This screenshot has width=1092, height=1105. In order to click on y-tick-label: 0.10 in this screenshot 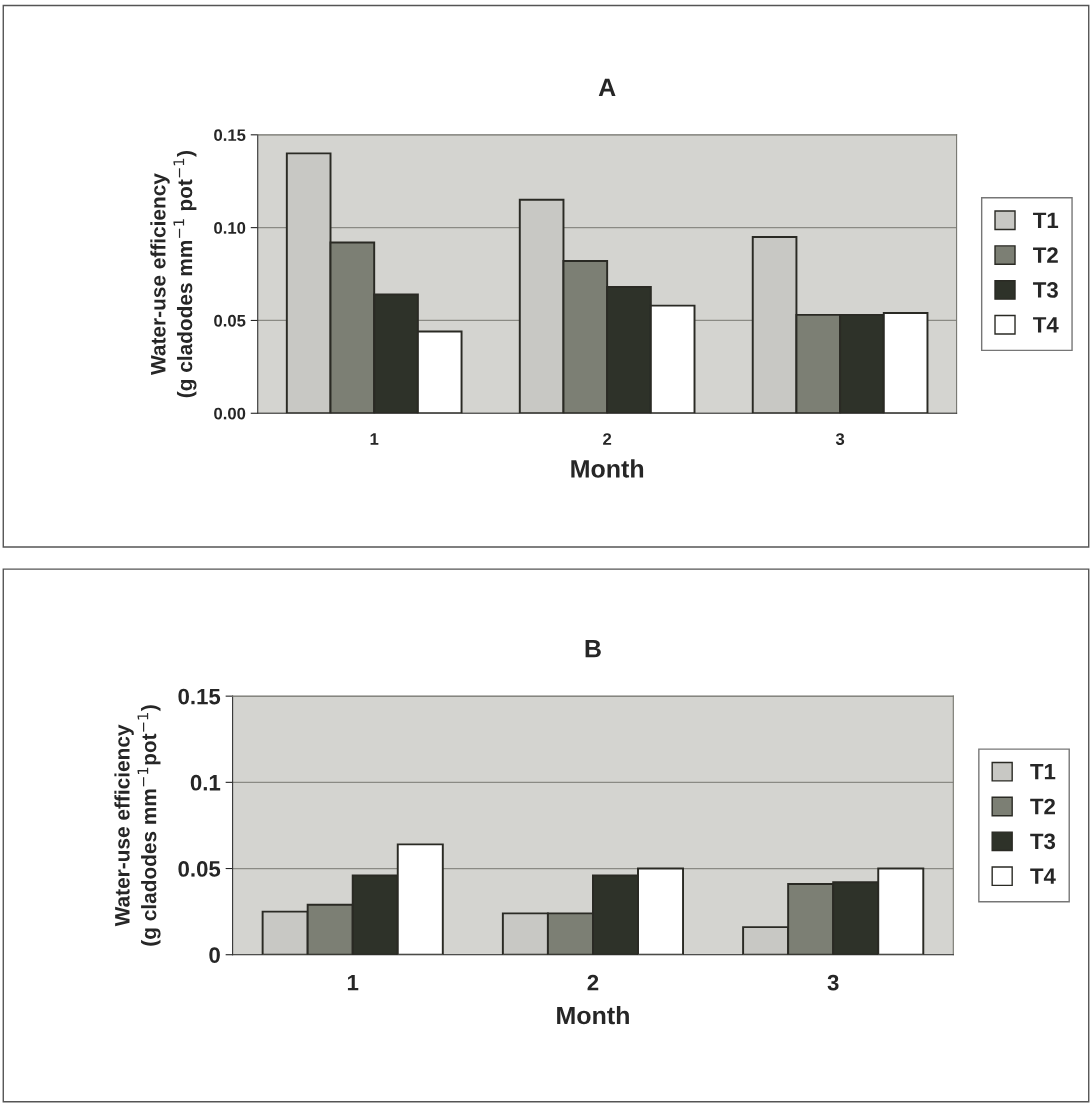, I will do `click(230, 228)`.